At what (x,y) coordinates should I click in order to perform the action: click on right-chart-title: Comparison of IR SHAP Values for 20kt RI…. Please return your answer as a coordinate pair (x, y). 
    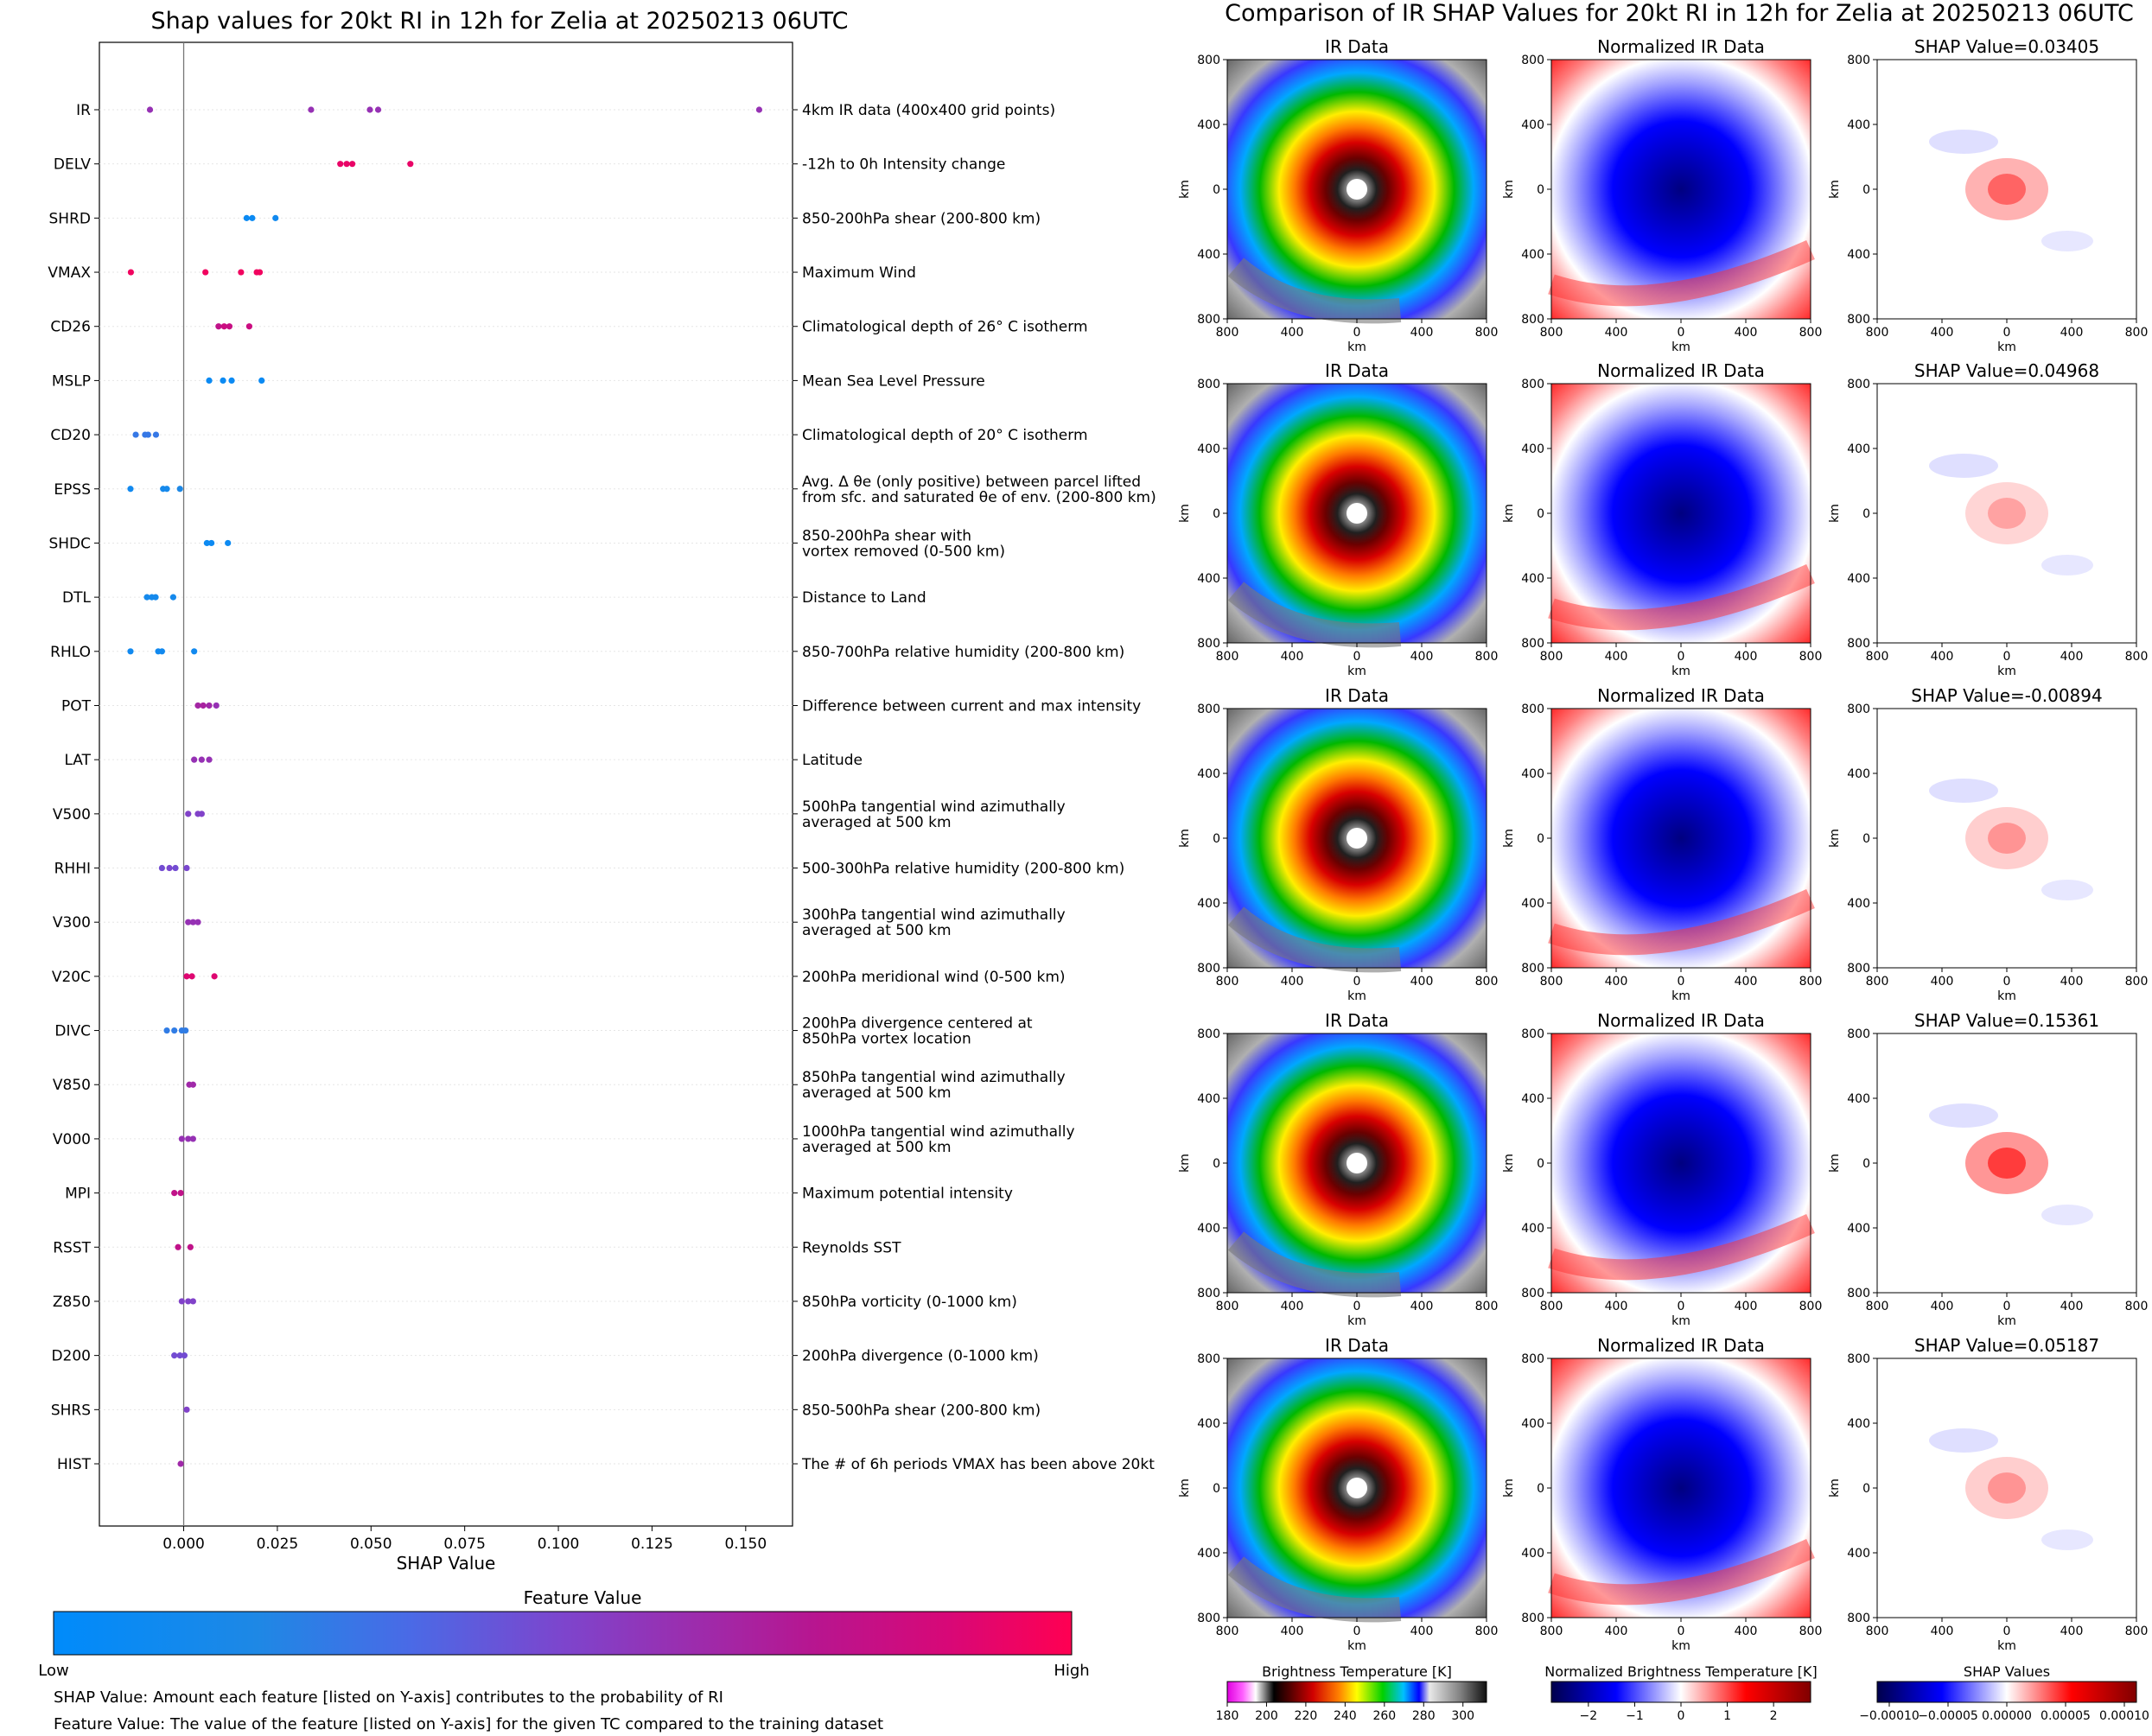
    Looking at the image, I should click on (1679, 13).